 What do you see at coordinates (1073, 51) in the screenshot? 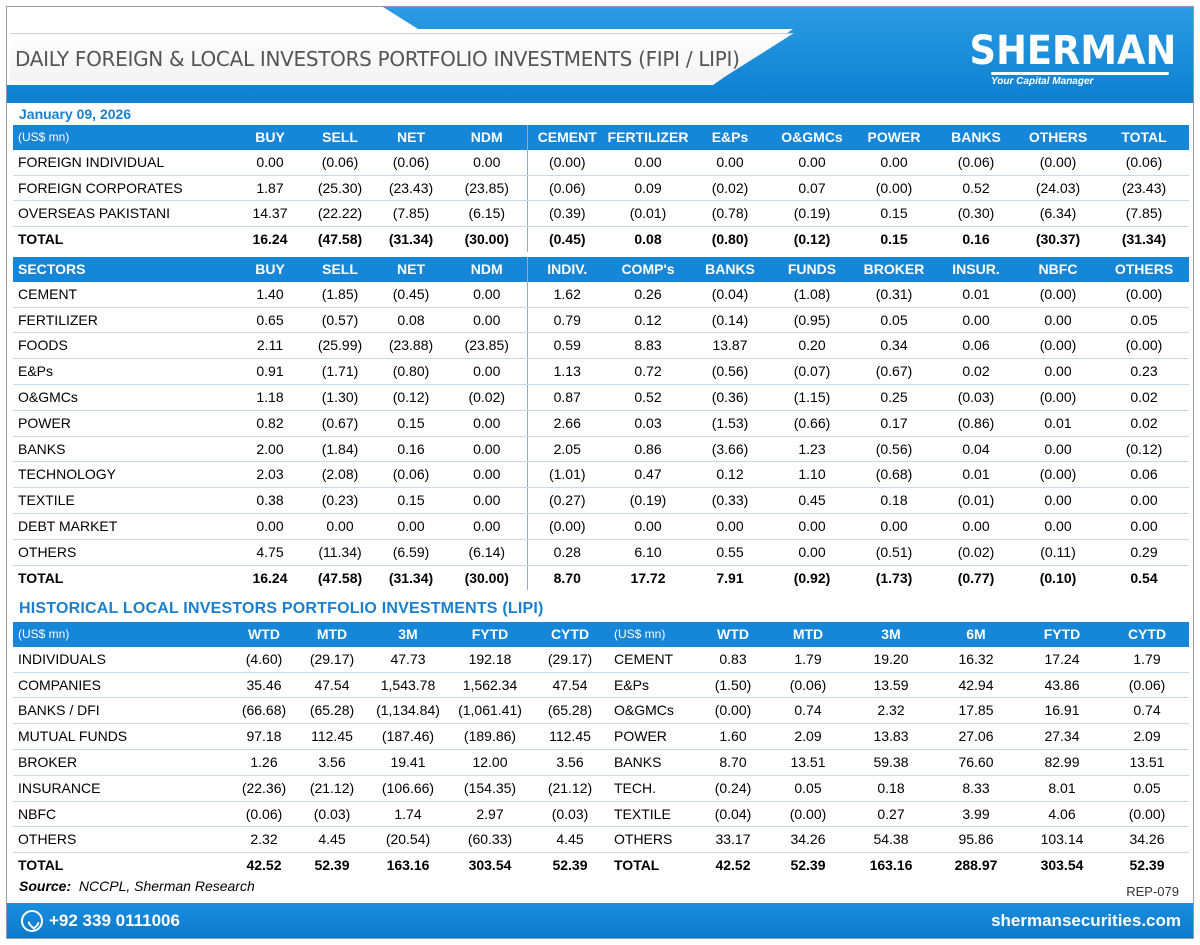
I see `logo-wordmark: SHERMAN` at bounding box center [1073, 51].